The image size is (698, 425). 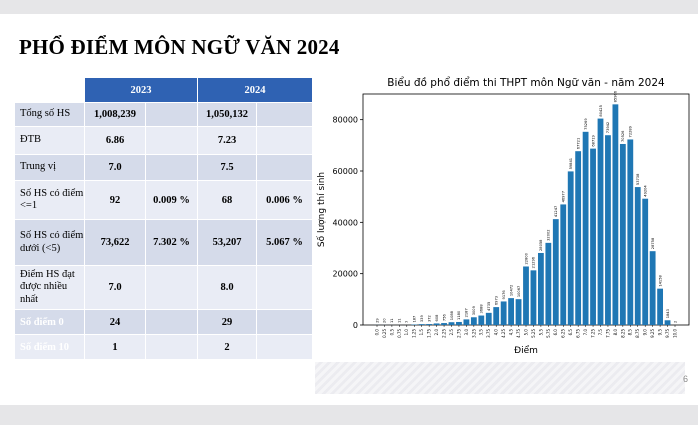 I want to click on x-tick-label: 6.0, so click(x=555, y=332).